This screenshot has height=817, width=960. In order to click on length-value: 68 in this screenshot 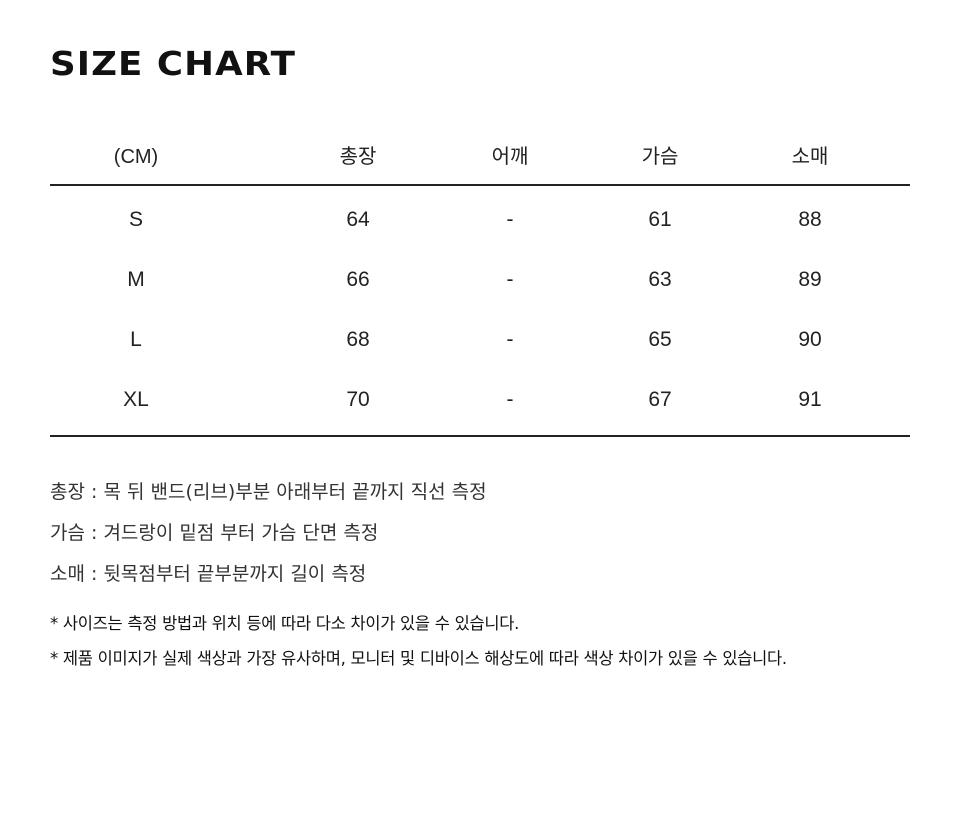, I will do `click(358, 339)`.